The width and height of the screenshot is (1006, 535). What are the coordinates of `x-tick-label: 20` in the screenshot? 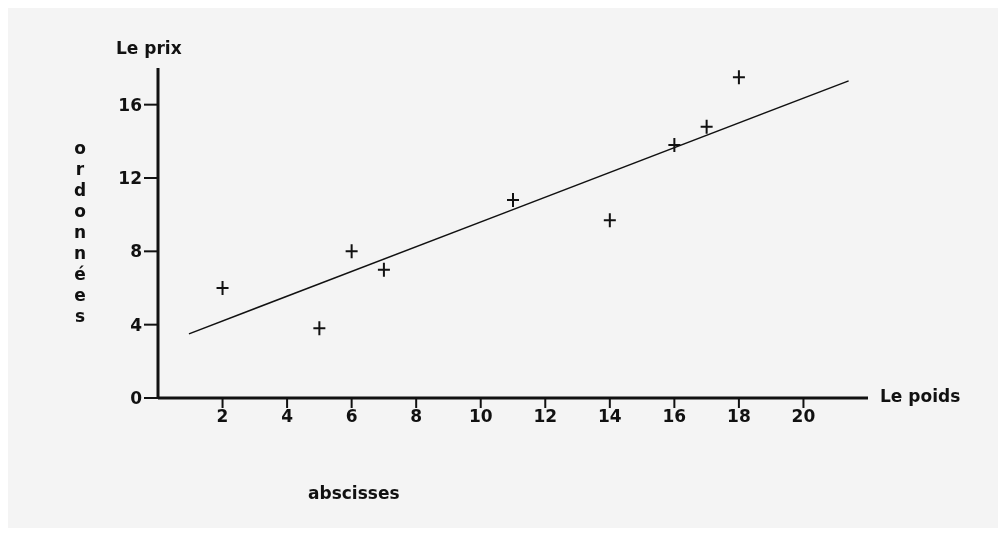 It's located at (803, 416).